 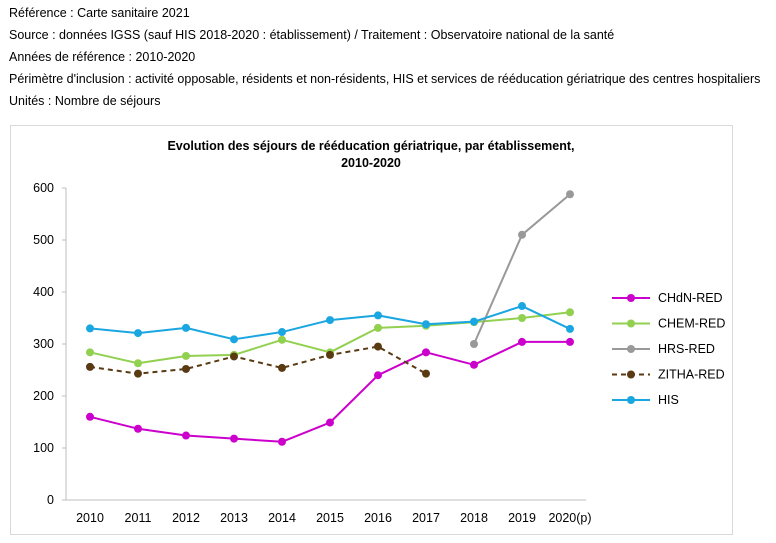 What do you see at coordinates (691, 324) in the screenshot?
I see `legend-label: CHEM-RED` at bounding box center [691, 324].